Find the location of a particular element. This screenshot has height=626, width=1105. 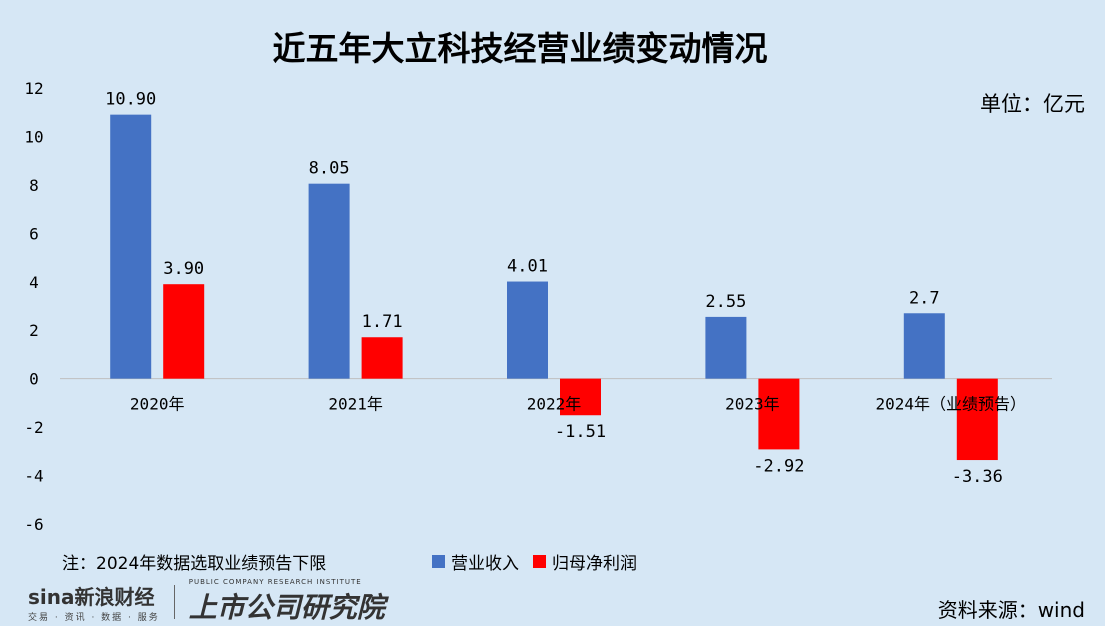

y-tick-label: 12 is located at coordinates (33, 88).